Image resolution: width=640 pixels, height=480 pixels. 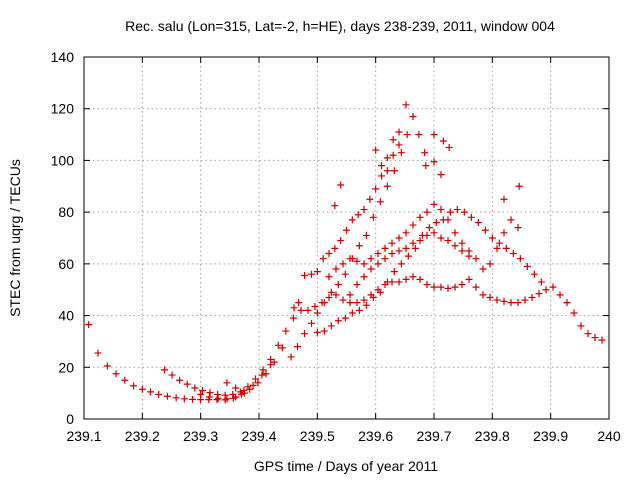 What do you see at coordinates (83, 436) in the screenshot?
I see `x-tick-label: 239.1` at bounding box center [83, 436].